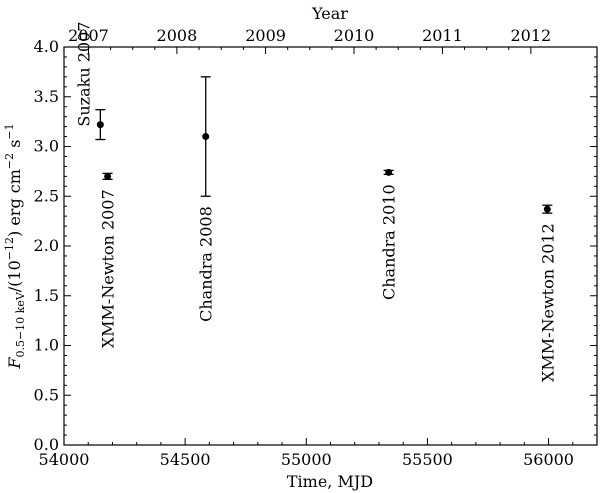  Describe the element at coordinates (14, 203) in the screenshot. I see `y-axis-label-part2: ) erg cm` at that location.